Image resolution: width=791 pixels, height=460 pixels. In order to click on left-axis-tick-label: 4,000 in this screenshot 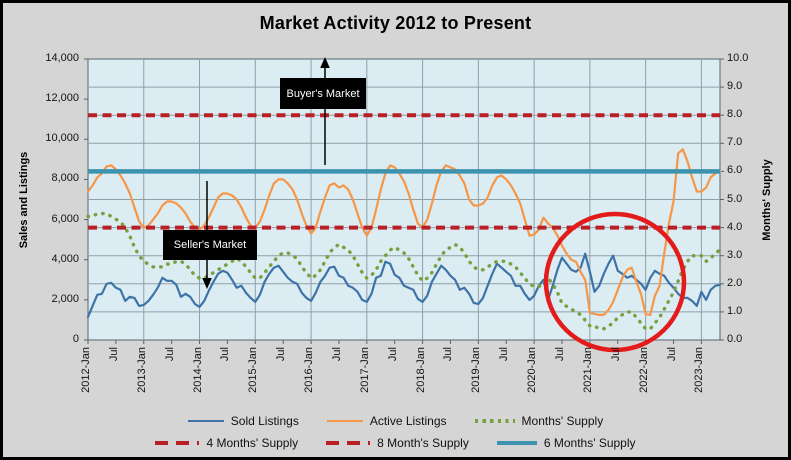, I will do `click(65, 258)`.